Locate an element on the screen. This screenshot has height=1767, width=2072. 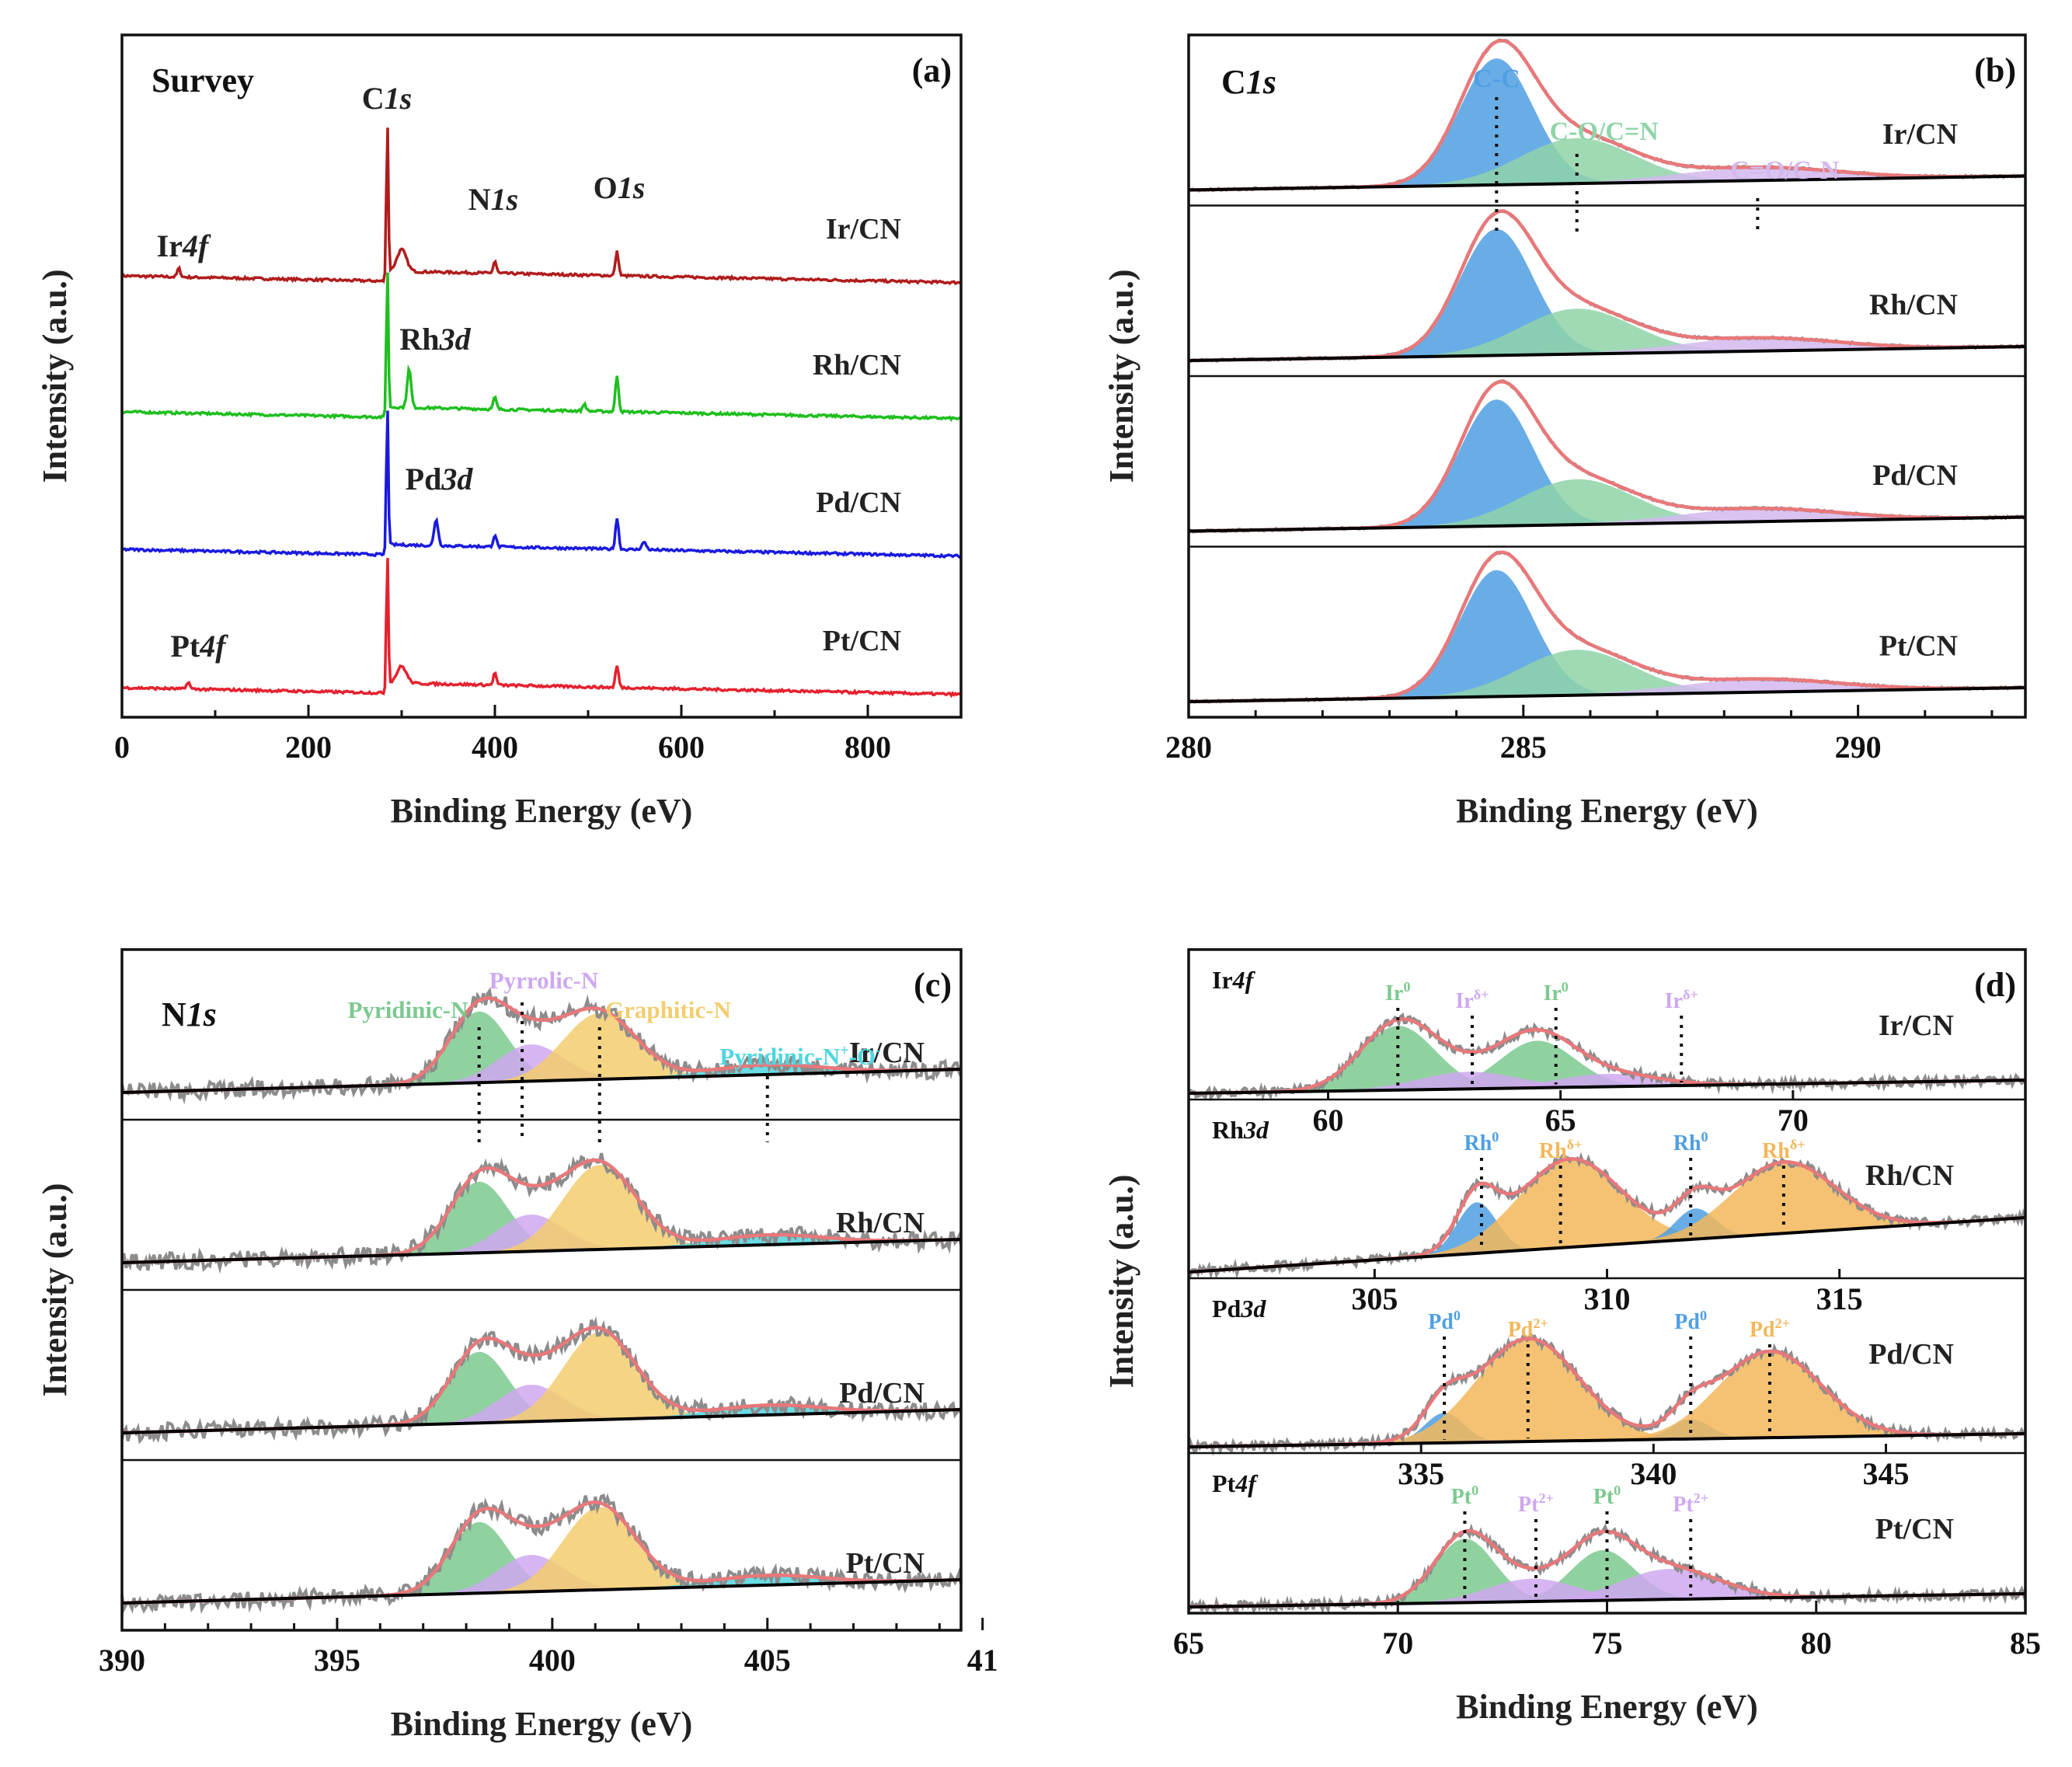
x-tick-label: 390 is located at coordinates (122, 1660).